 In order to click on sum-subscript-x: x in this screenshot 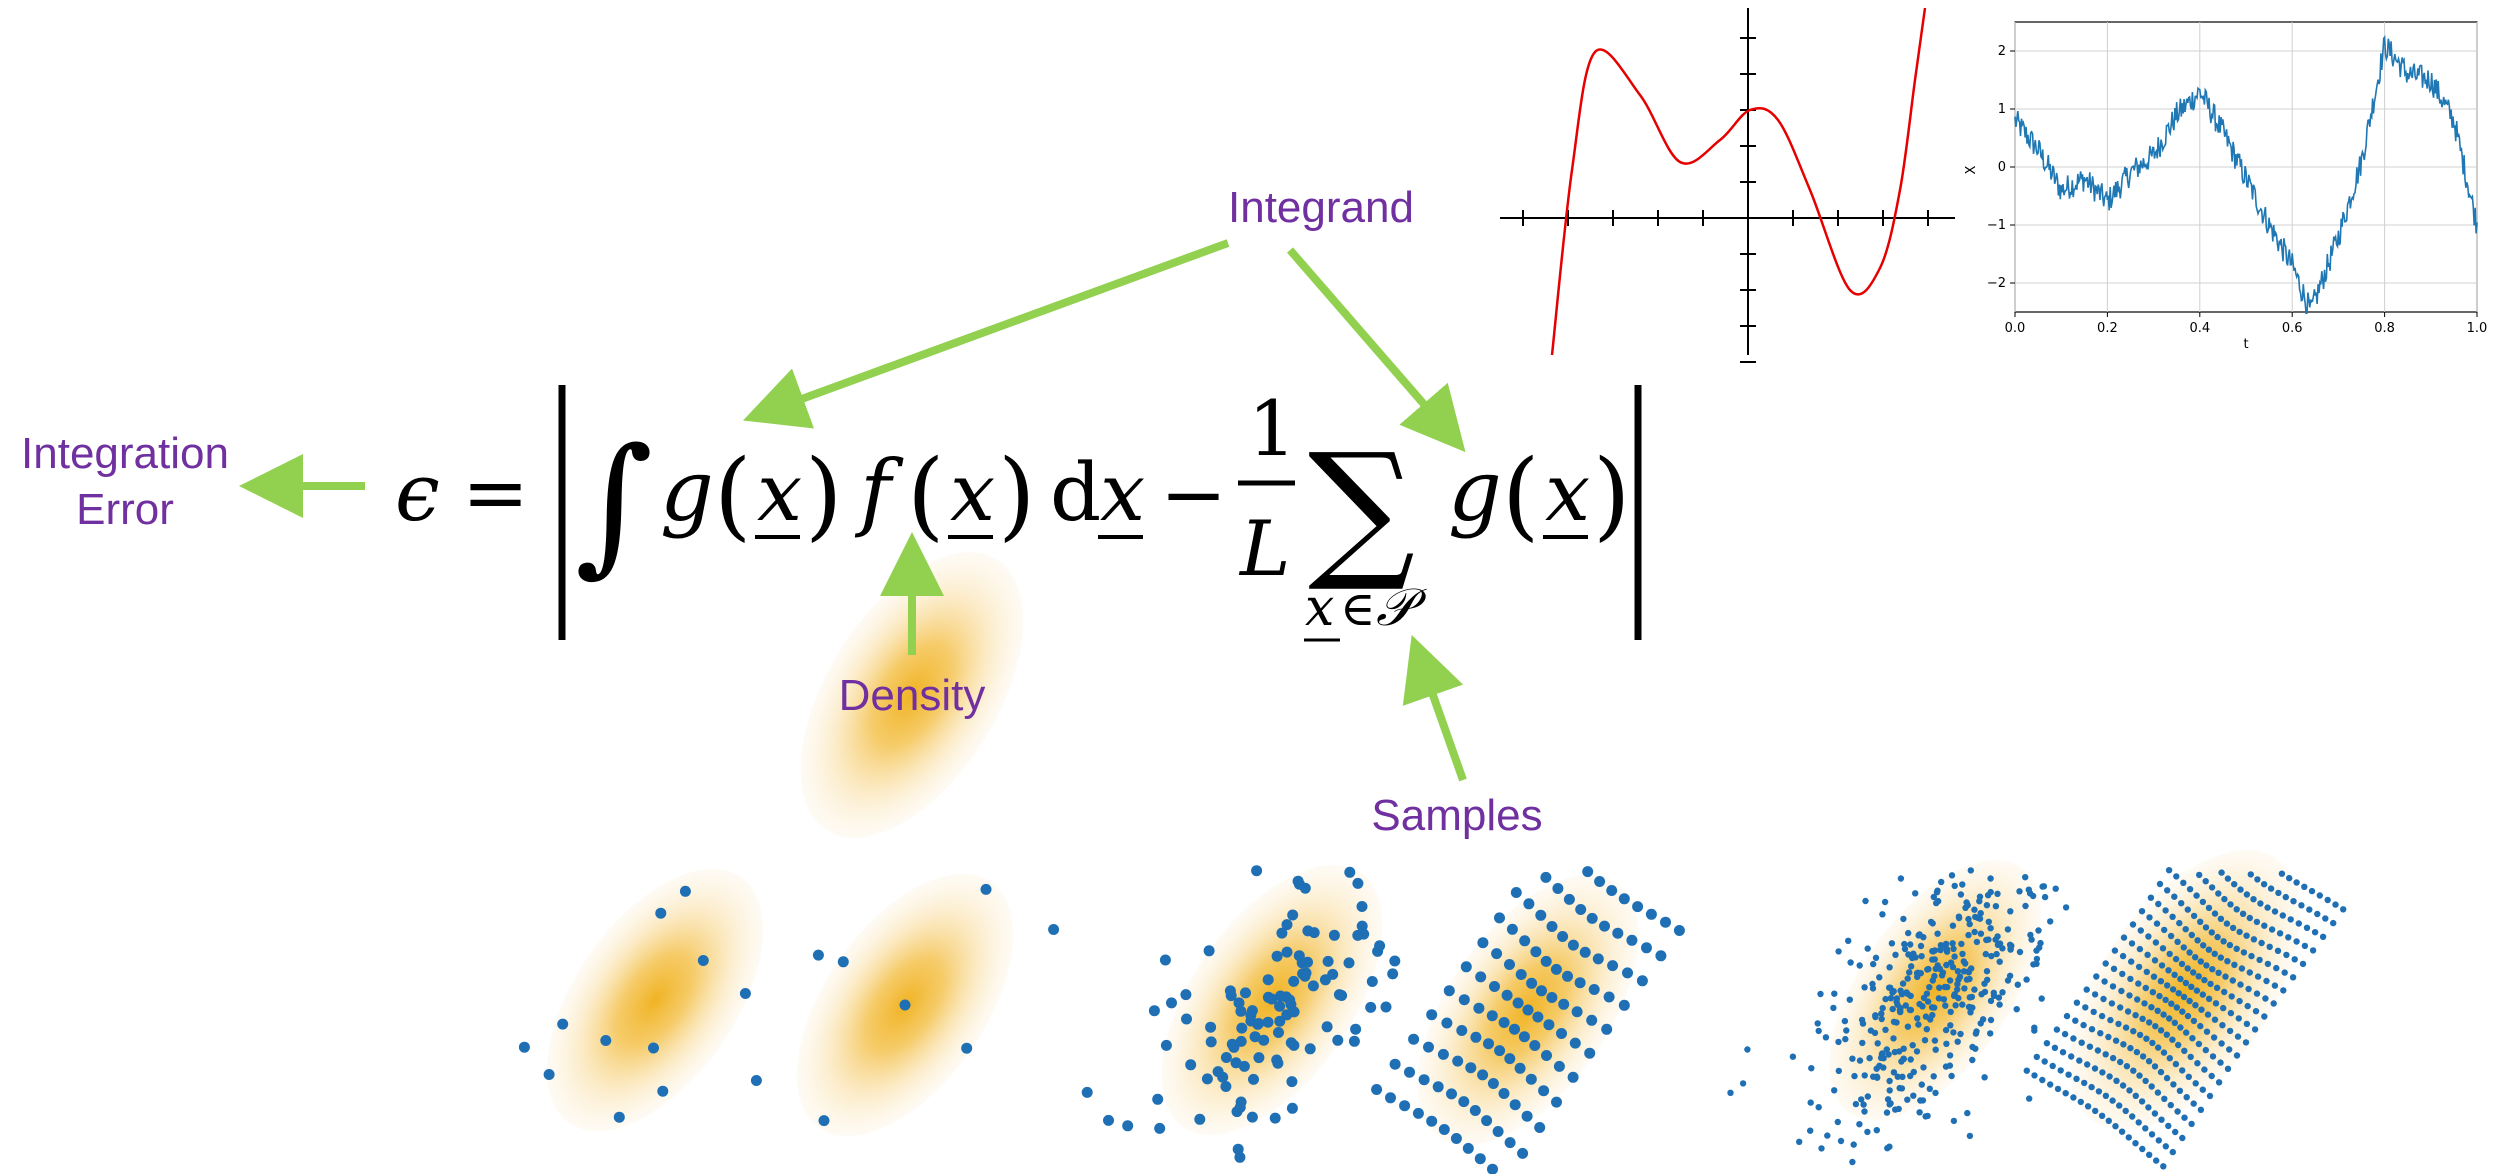, I will do `click(1319, 608)`.